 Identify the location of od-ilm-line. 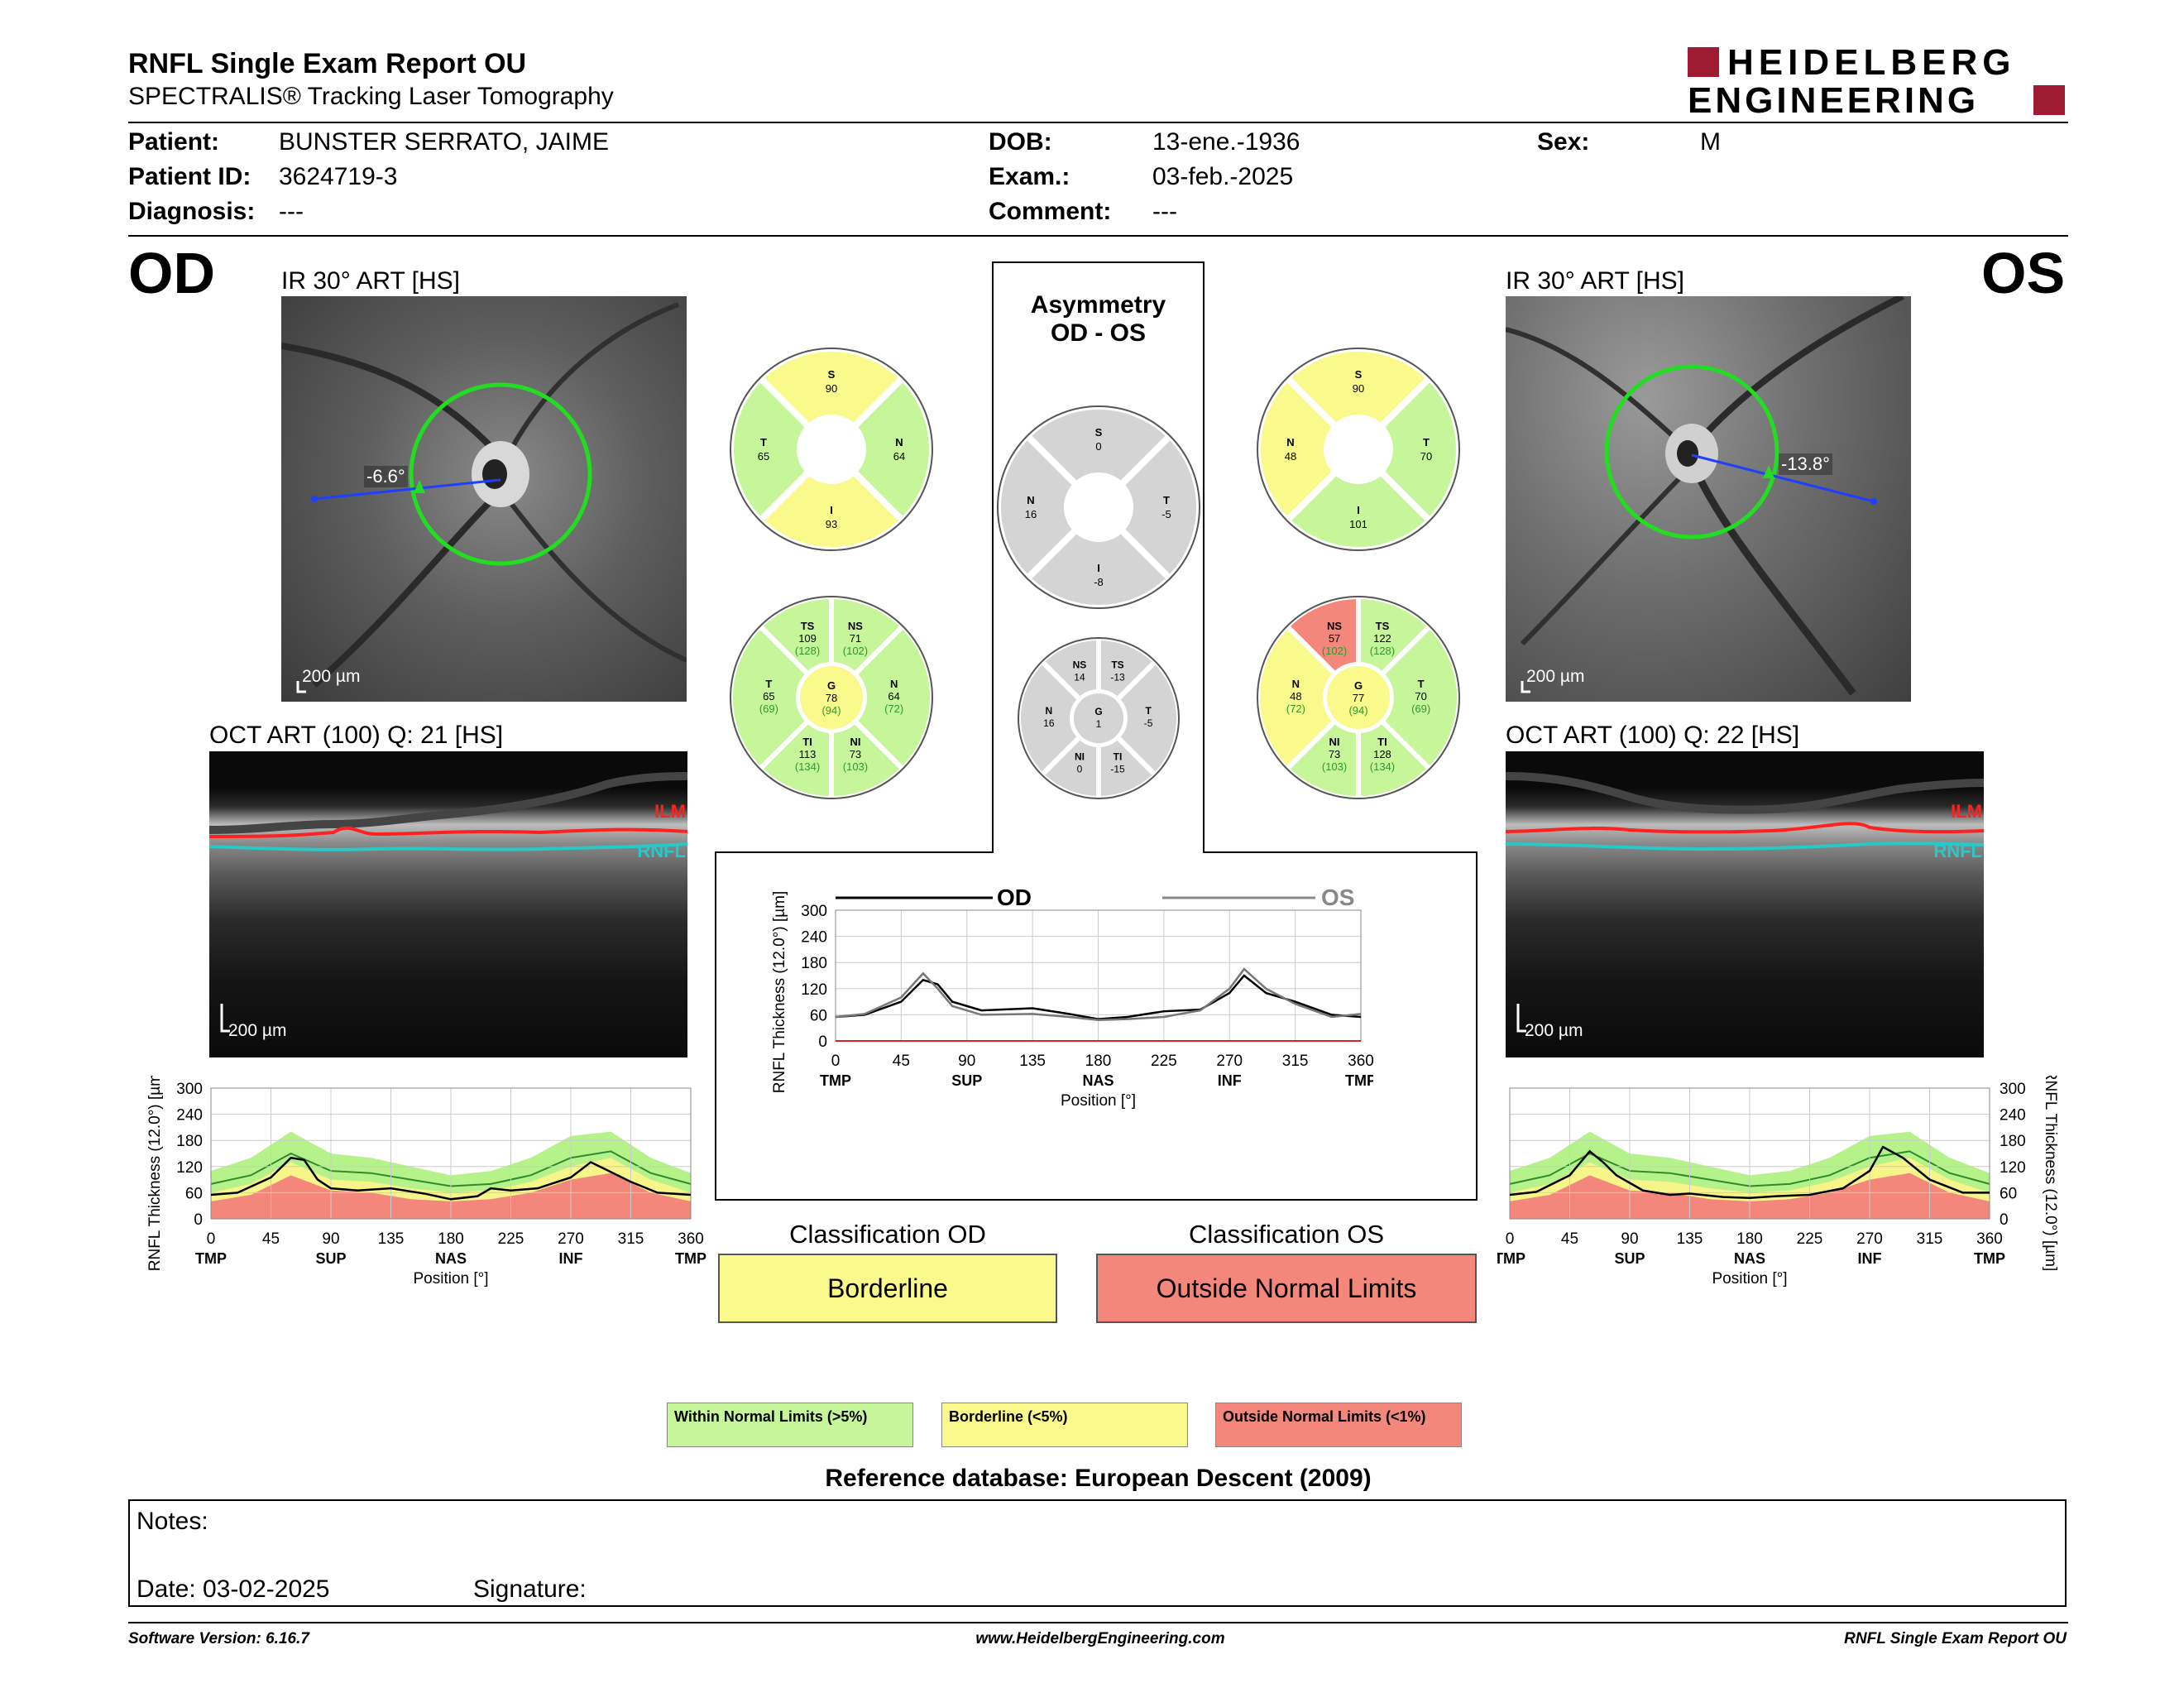
(448, 832).